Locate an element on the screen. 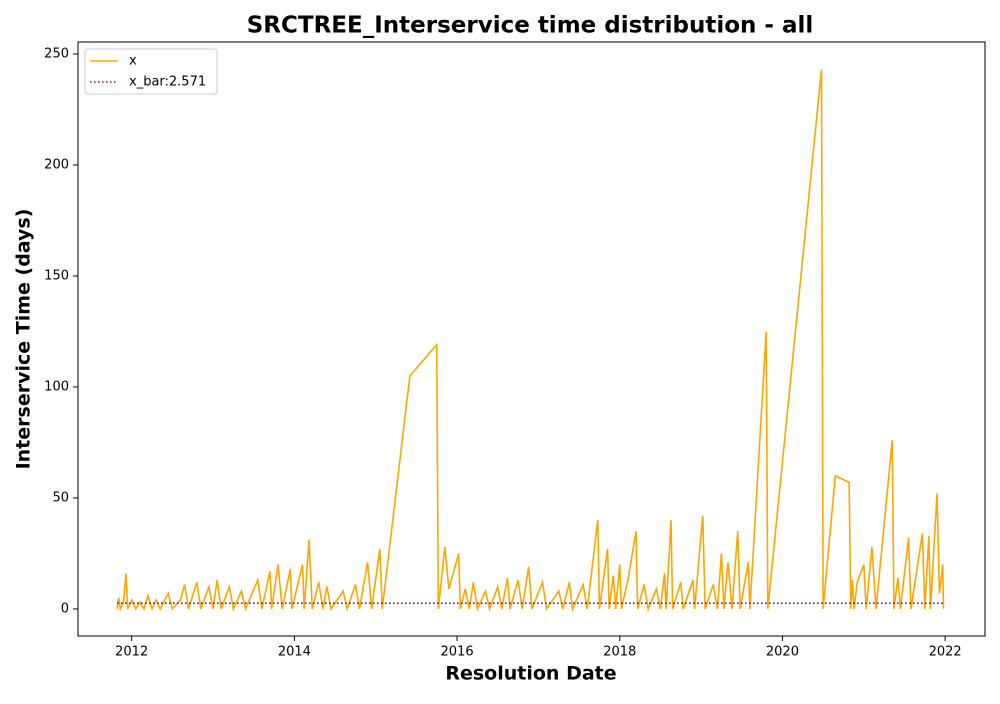 This screenshot has width=1000, height=704. x-tick-label: 2016 is located at coordinates (457, 652).